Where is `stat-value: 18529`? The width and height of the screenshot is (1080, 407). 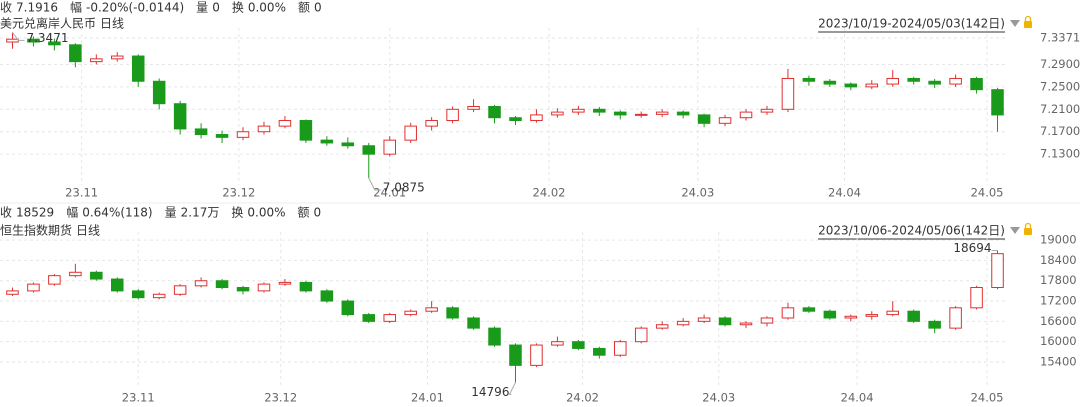
stat-value: 18529 is located at coordinates (35, 213).